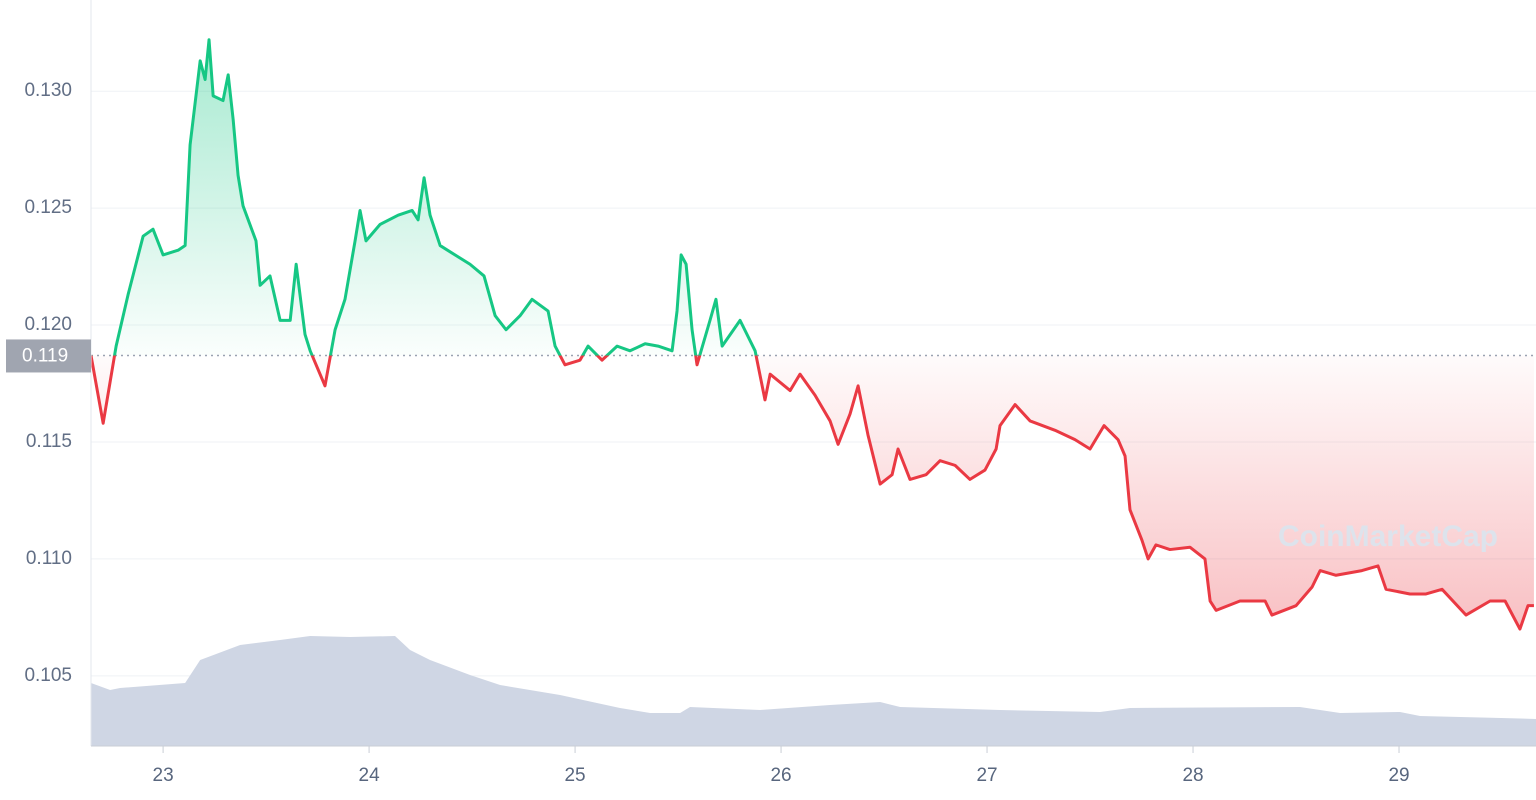 This screenshot has height=800, width=1536. I want to click on y-tick-label: 0.125, so click(48, 207).